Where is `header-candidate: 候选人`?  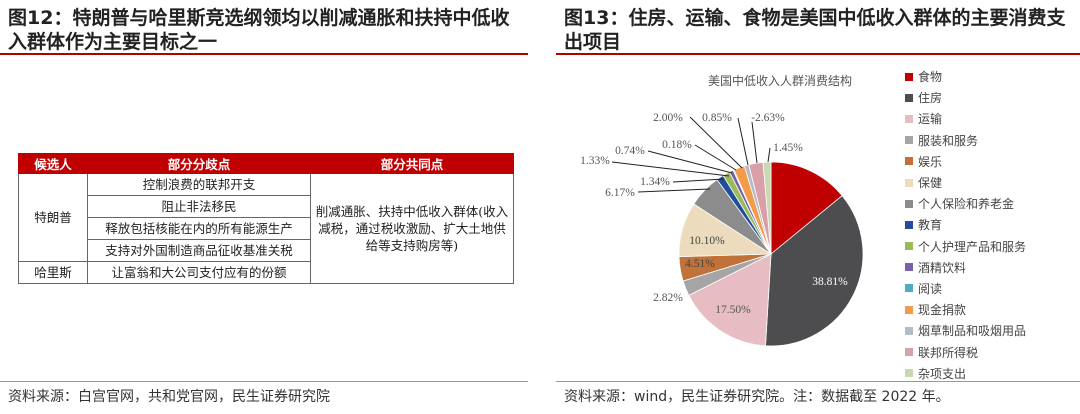 header-candidate: 候选人 is located at coordinates (53, 163).